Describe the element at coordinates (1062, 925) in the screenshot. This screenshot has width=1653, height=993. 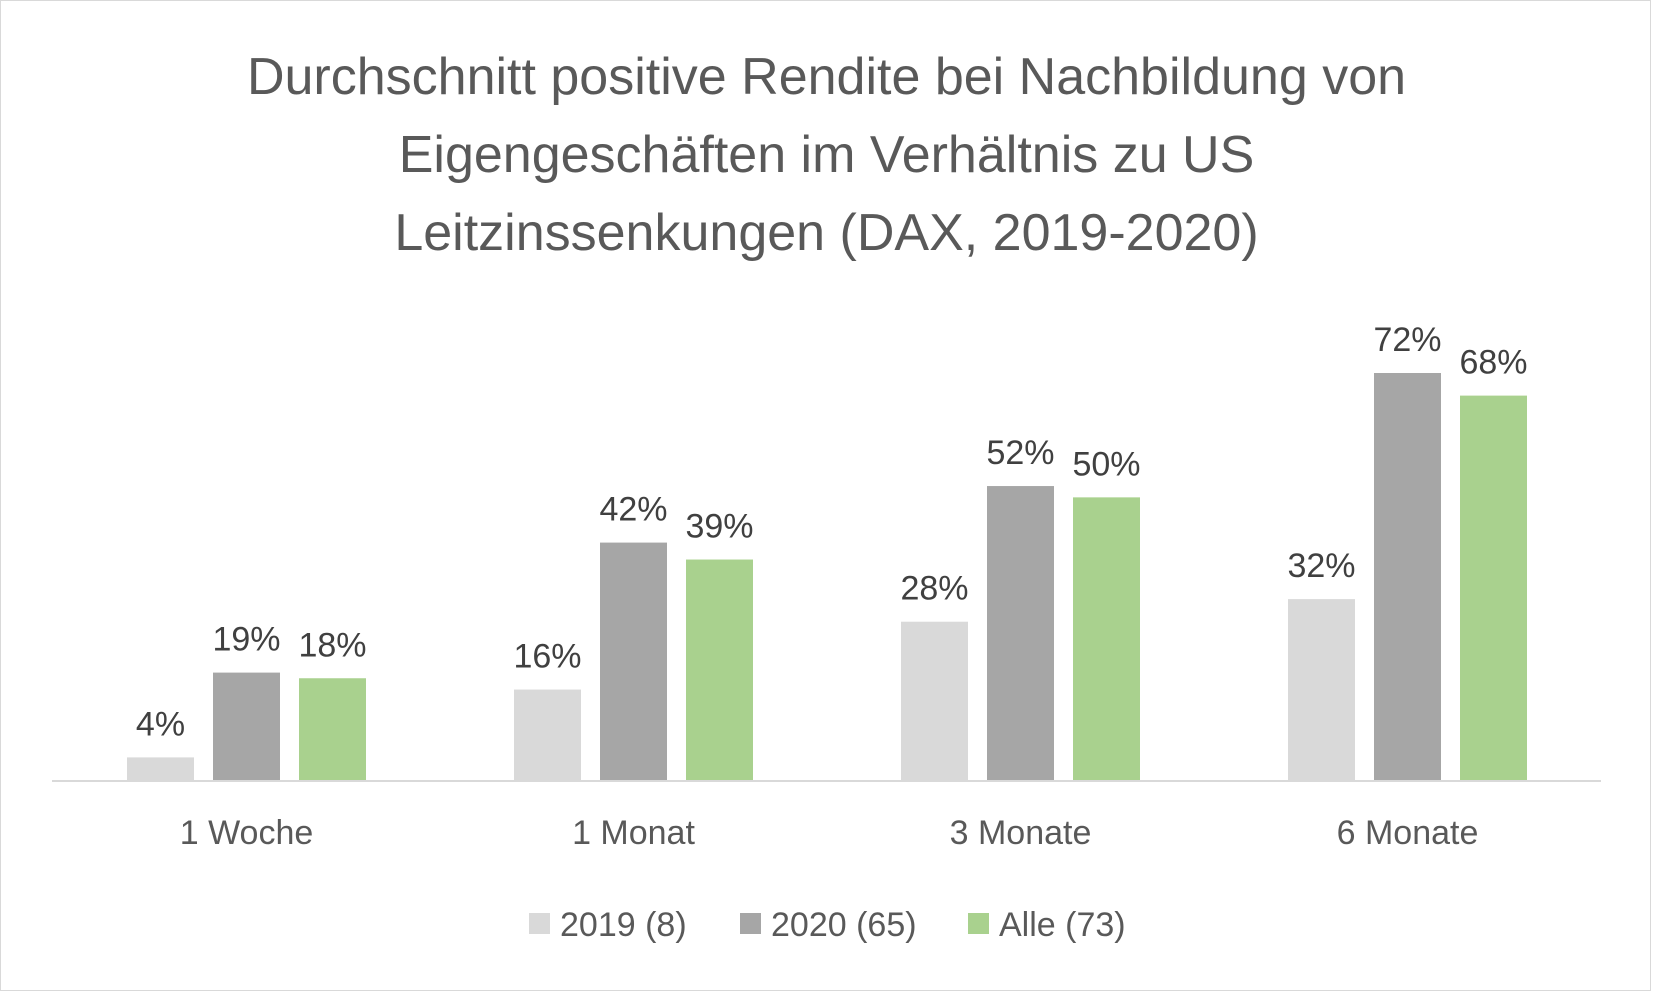
I see `legend-label-3: Alle (73)` at that location.